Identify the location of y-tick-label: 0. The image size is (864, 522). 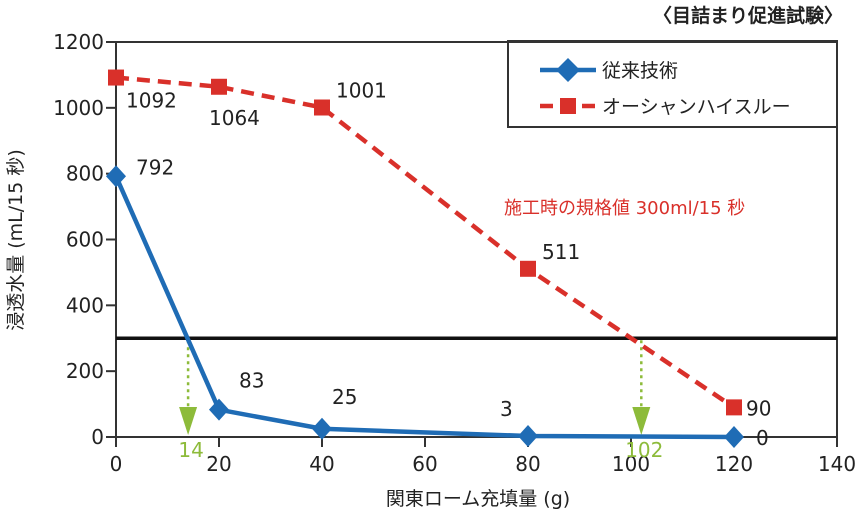
(97, 437).